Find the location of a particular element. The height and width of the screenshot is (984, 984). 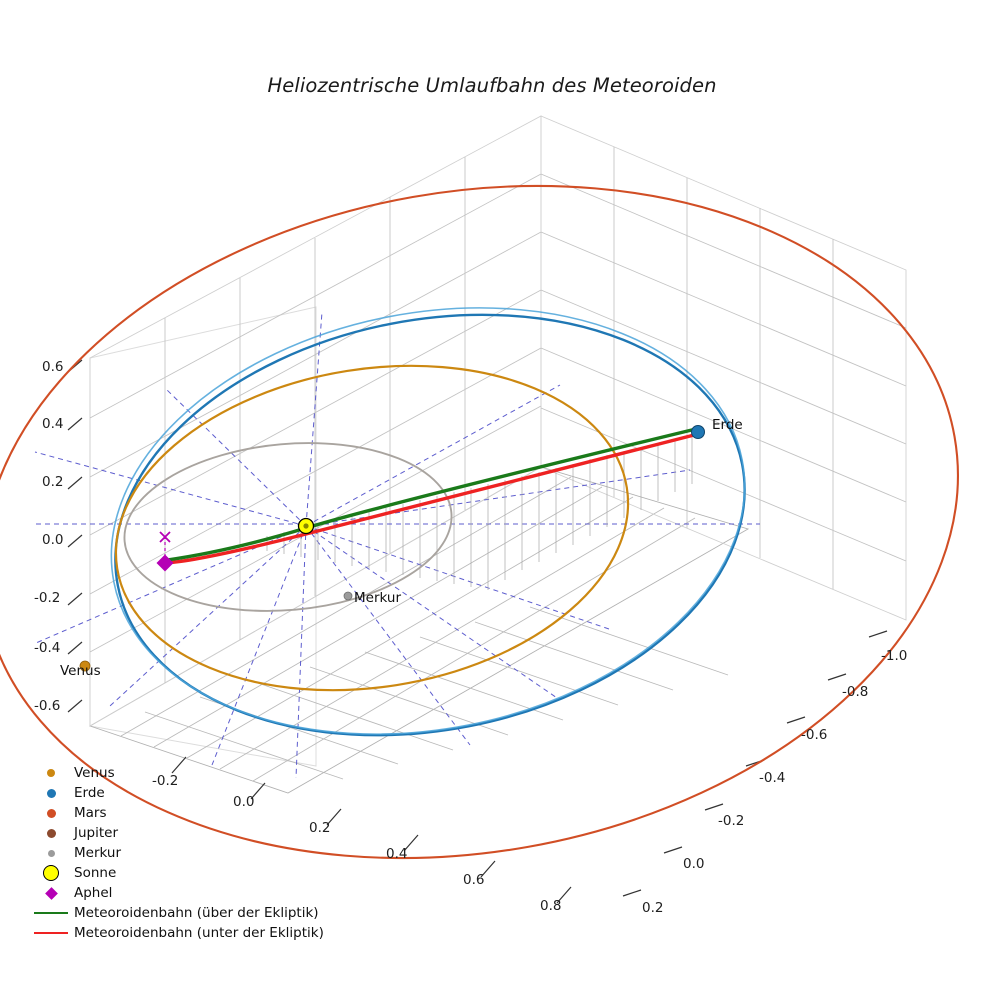

legend-item-bahn-unten: Meteoroidenbahn (unter der Ekliptik) is located at coordinates (193, 933).